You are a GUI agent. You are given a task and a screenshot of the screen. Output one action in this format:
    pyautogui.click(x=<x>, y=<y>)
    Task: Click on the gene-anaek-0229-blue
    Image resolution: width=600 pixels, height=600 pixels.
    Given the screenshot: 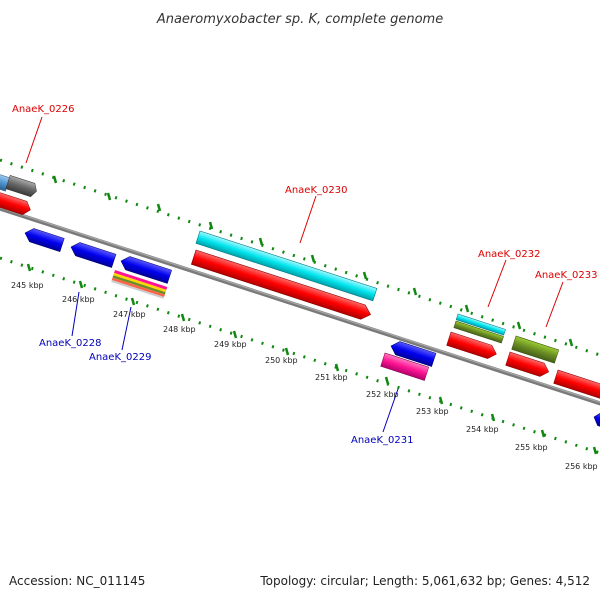 What is the action you would take?
    pyautogui.click(x=145, y=269)
    